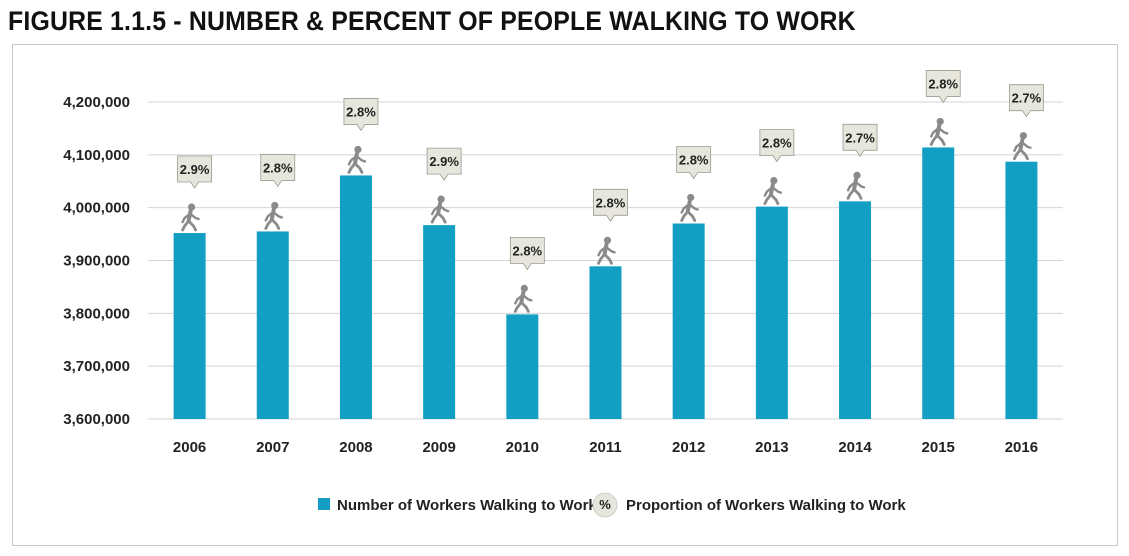 The height and width of the screenshot is (556, 1129). I want to click on y-tick-label: 4,000,000, so click(96, 208).